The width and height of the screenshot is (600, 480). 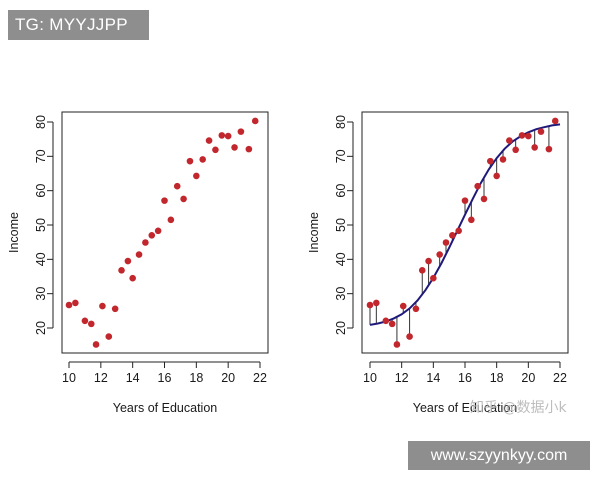 I want to click on watermark-zhihu: 知乎 @数据小k, so click(x=518, y=408).